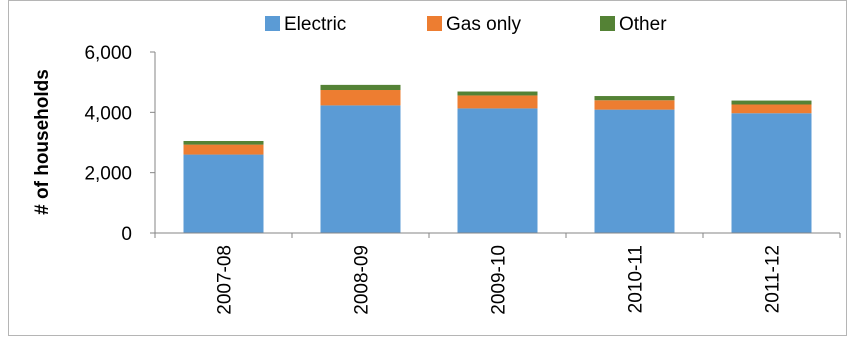 This screenshot has width=853, height=342. I want to click on x-tick-label: 2010-11, so click(636, 279).